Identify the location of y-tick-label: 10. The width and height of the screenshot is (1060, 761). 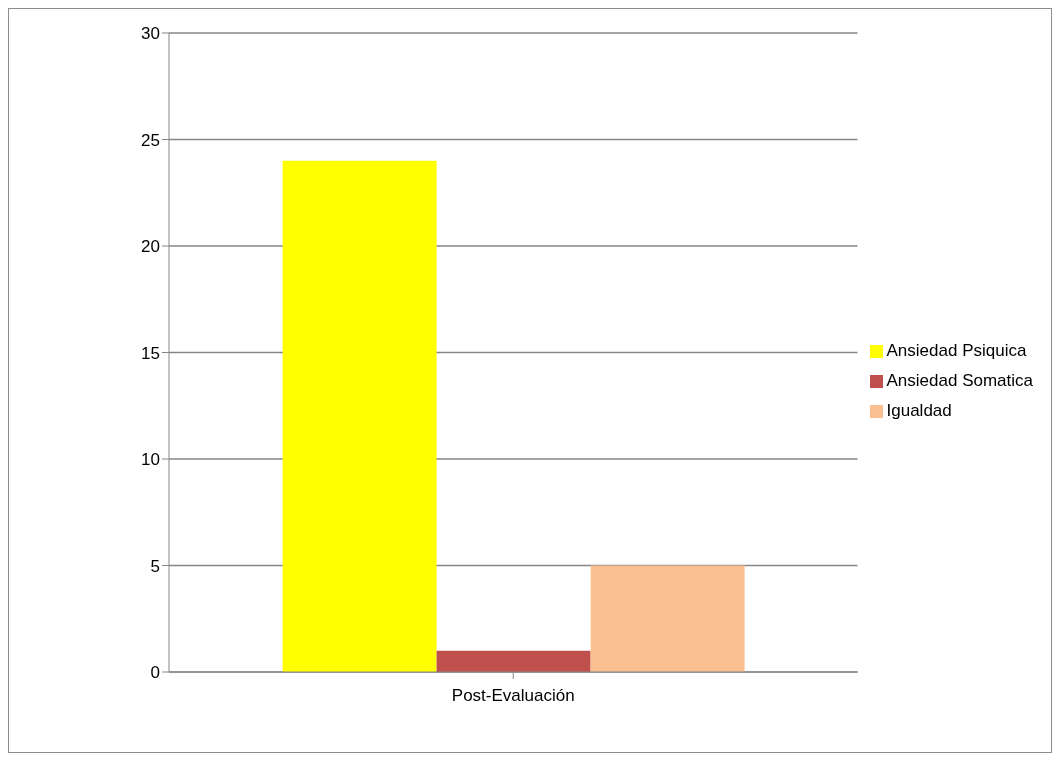
(150, 460).